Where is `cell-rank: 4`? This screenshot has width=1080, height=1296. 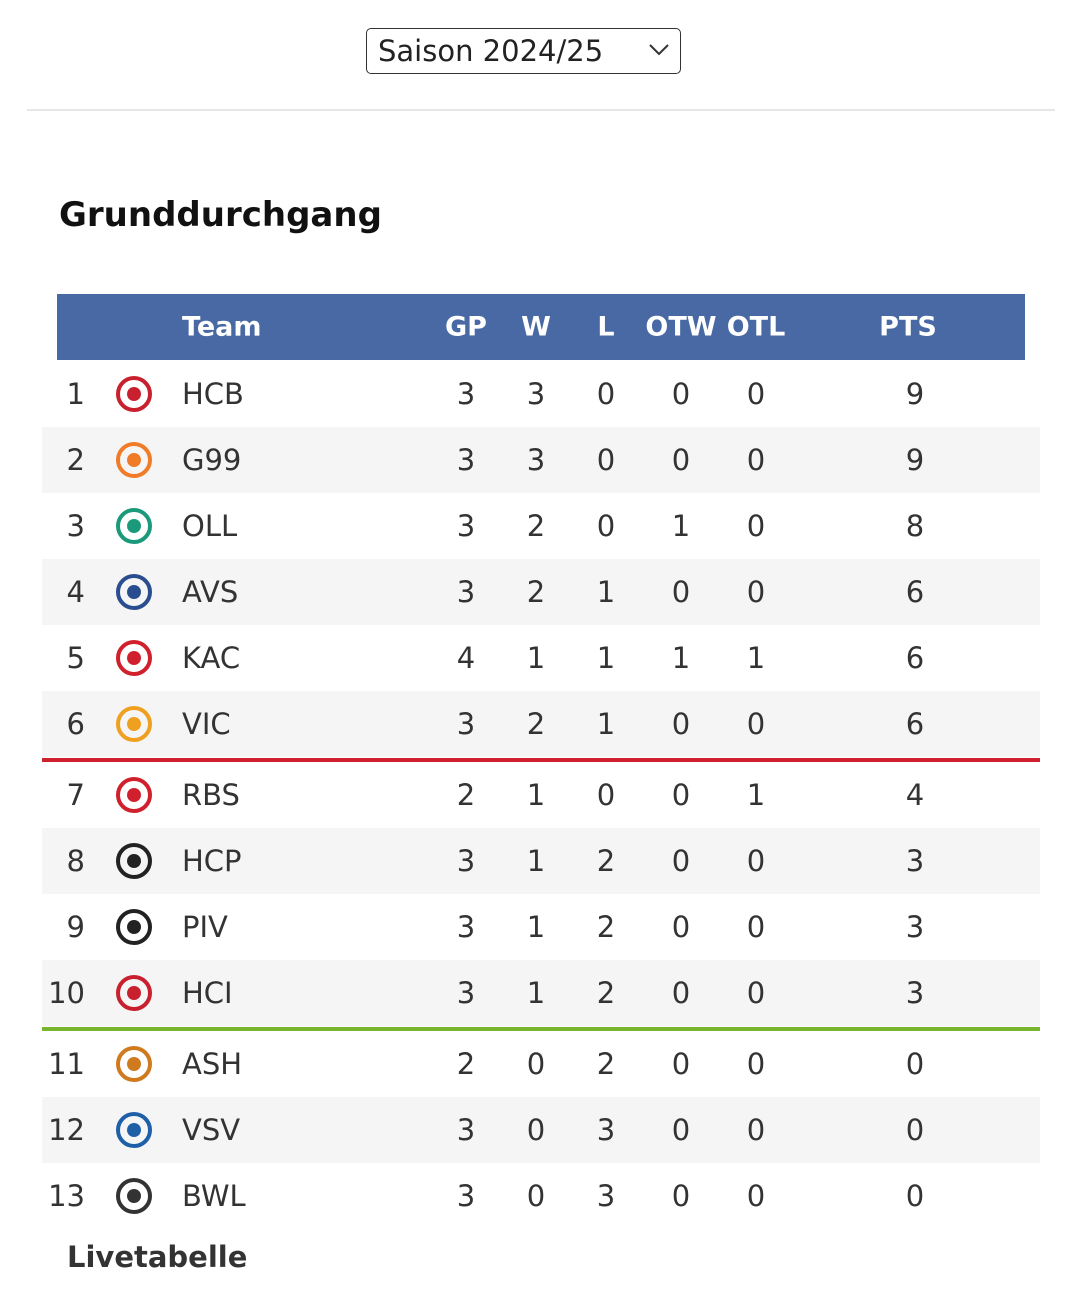
cell-rank: 4 is located at coordinates (75, 592).